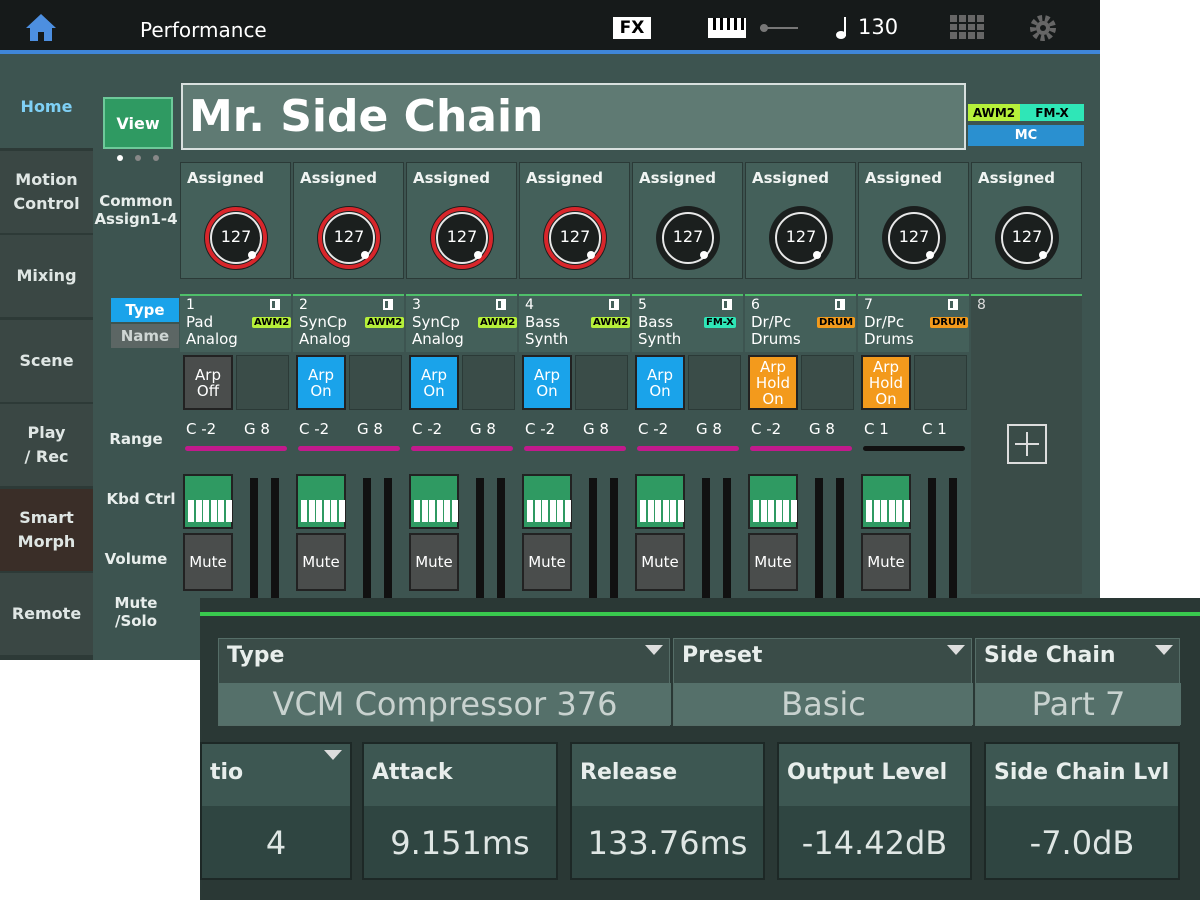 The height and width of the screenshot is (900, 1200). I want to click on grid-icon, so click(967, 27).